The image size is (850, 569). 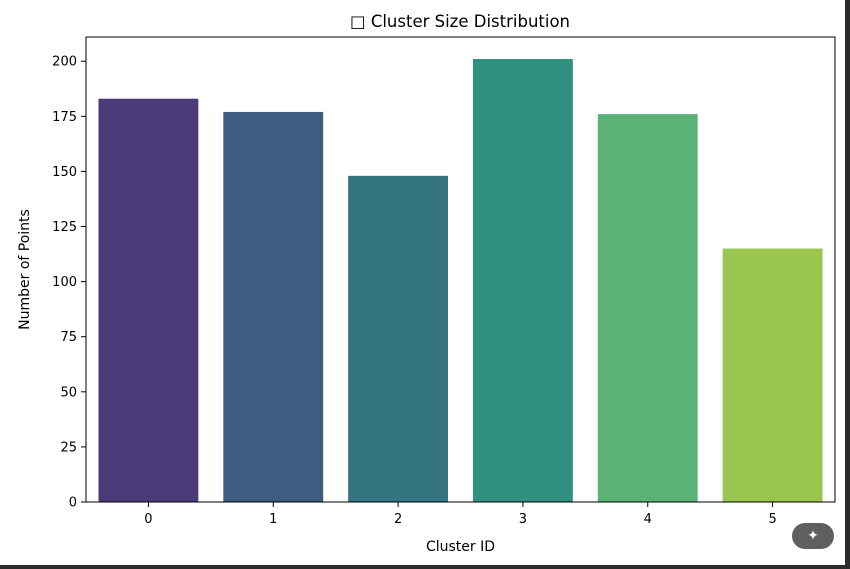 I want to click on y-tick-label: 25, so click(x=68, y=447).